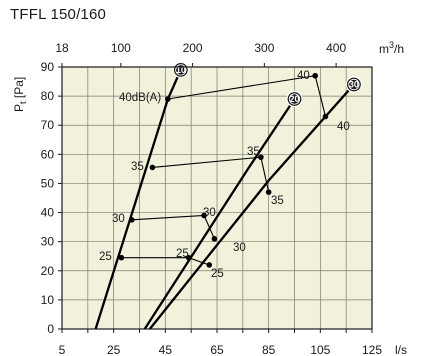 The height and width of the screenshot is (356, 422). What do you see at coordinates (62, 349) in the screenshot?
I see `x-bottom-tick-label: 5` at bounding box center [62, 349].